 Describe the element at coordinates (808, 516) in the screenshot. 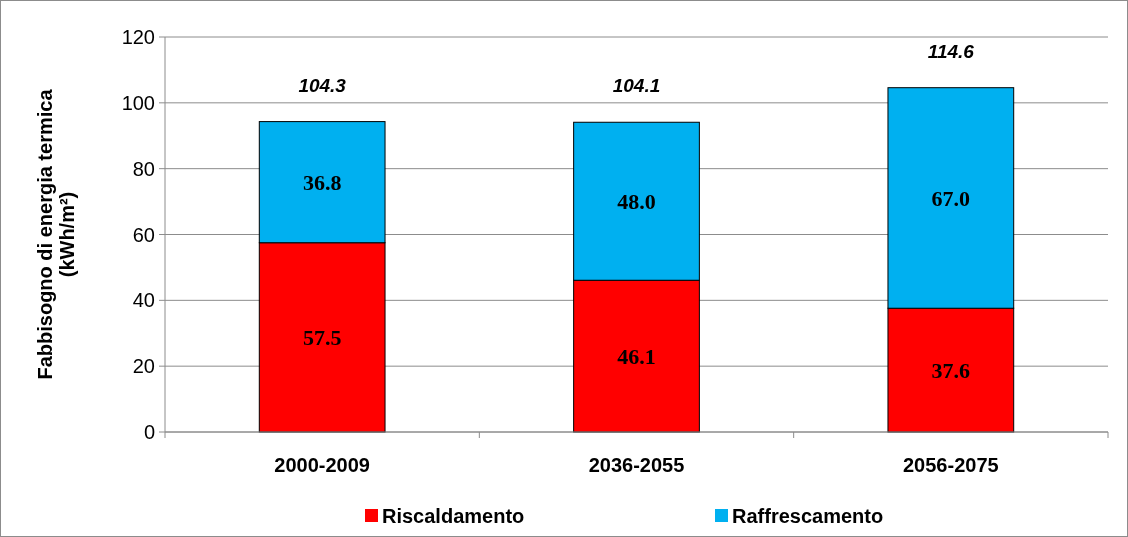

I see `legend-label: Raffrescamento` at that location.